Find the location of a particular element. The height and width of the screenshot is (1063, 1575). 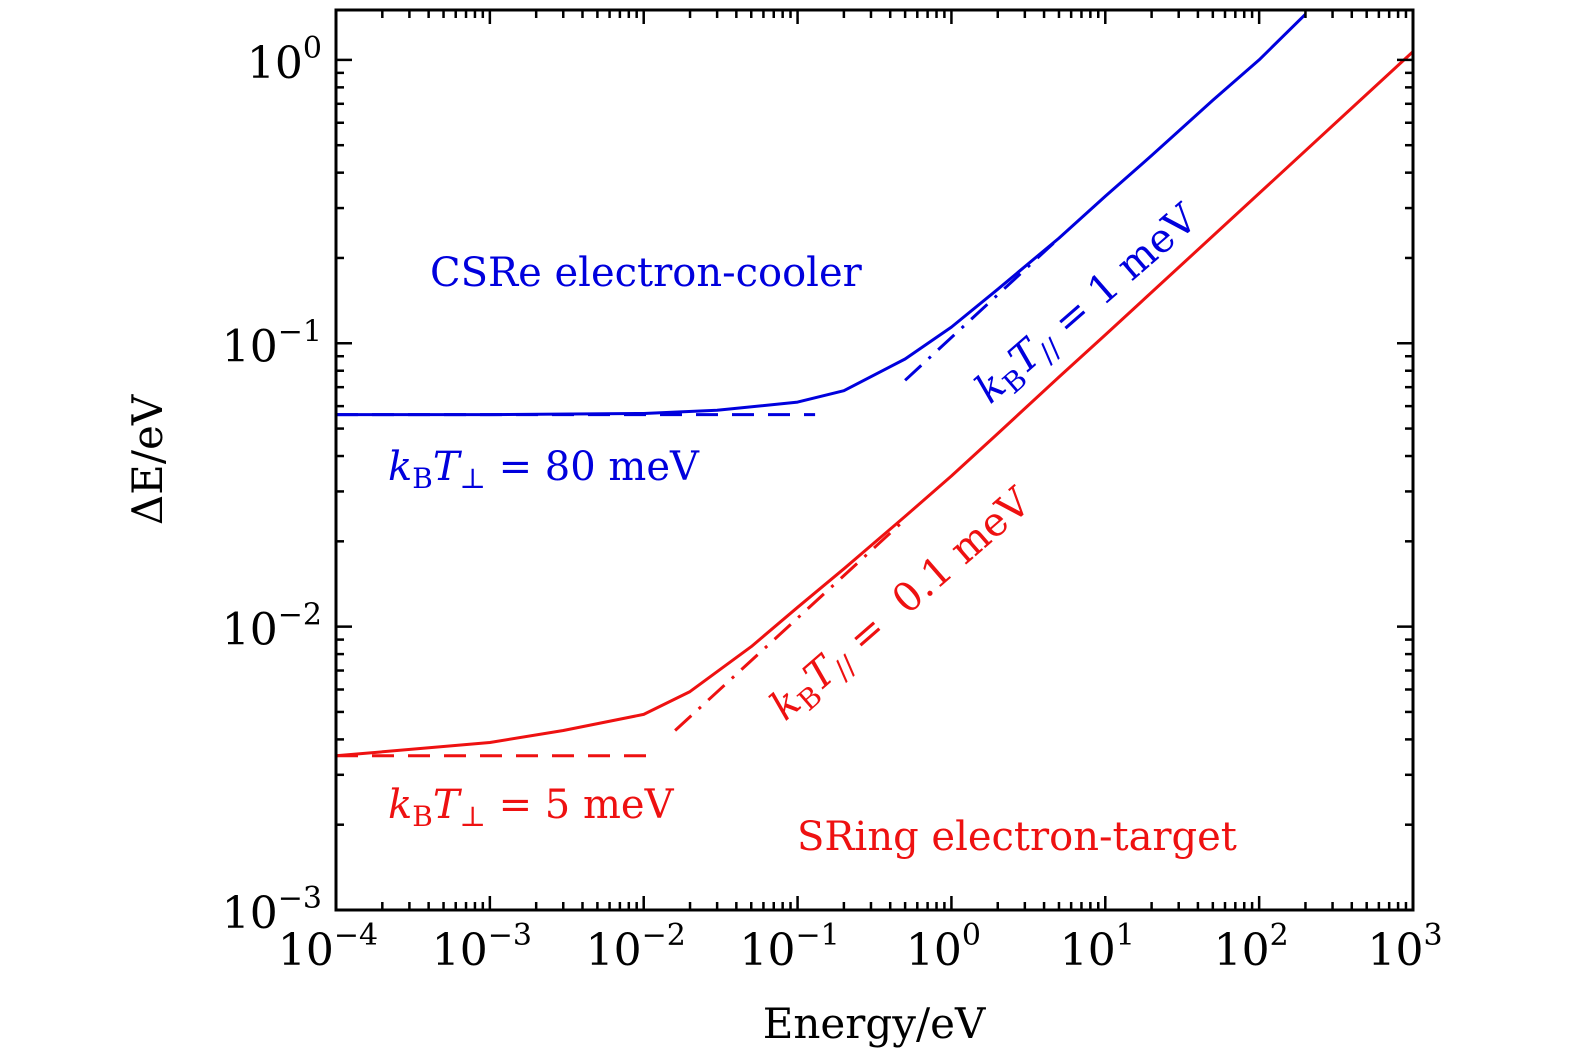

y-tick-label: 10⁰ is located at coordinates (284, 60).